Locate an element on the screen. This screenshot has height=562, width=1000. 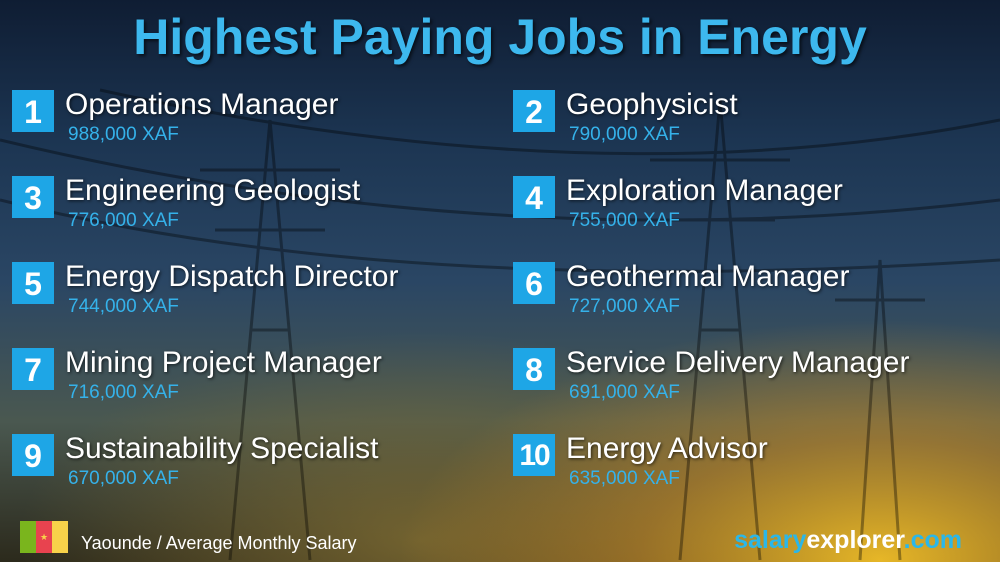
footer-location: Yaounde / Average Monthly Salary is located at coordinates (219, 543).